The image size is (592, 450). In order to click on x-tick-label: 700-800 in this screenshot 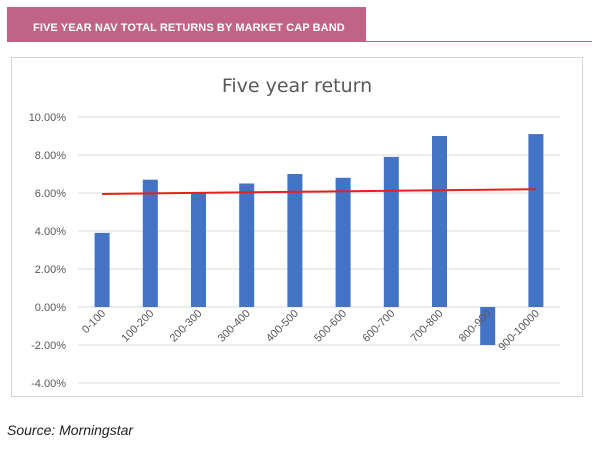, I will do `click(427, 326)`.